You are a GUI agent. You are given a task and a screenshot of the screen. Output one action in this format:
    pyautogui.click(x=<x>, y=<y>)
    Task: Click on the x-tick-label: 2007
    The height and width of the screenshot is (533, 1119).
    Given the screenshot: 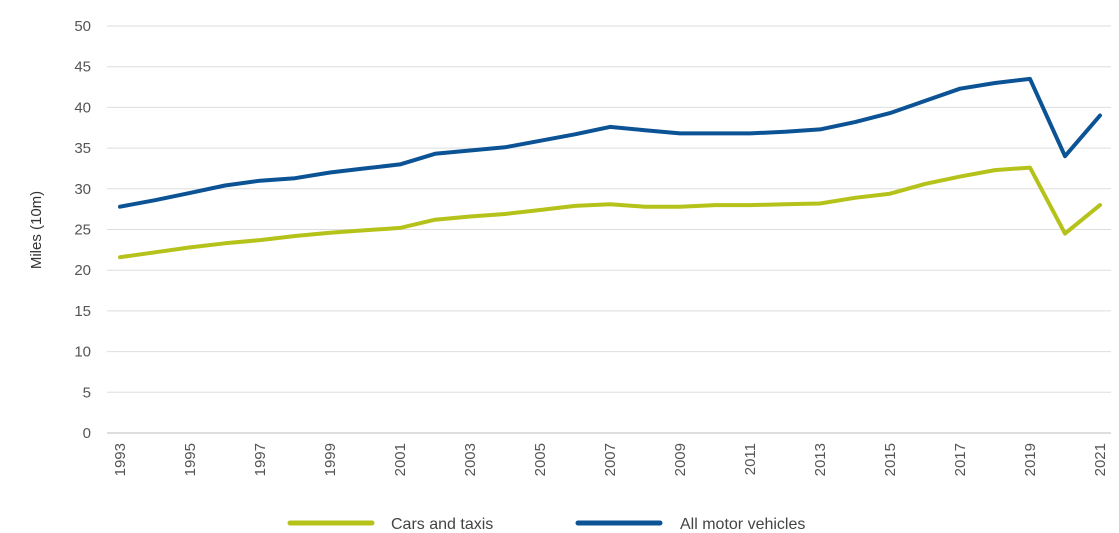 What is the action you would take?
    pyautogui.click(x=610, y=459)
    